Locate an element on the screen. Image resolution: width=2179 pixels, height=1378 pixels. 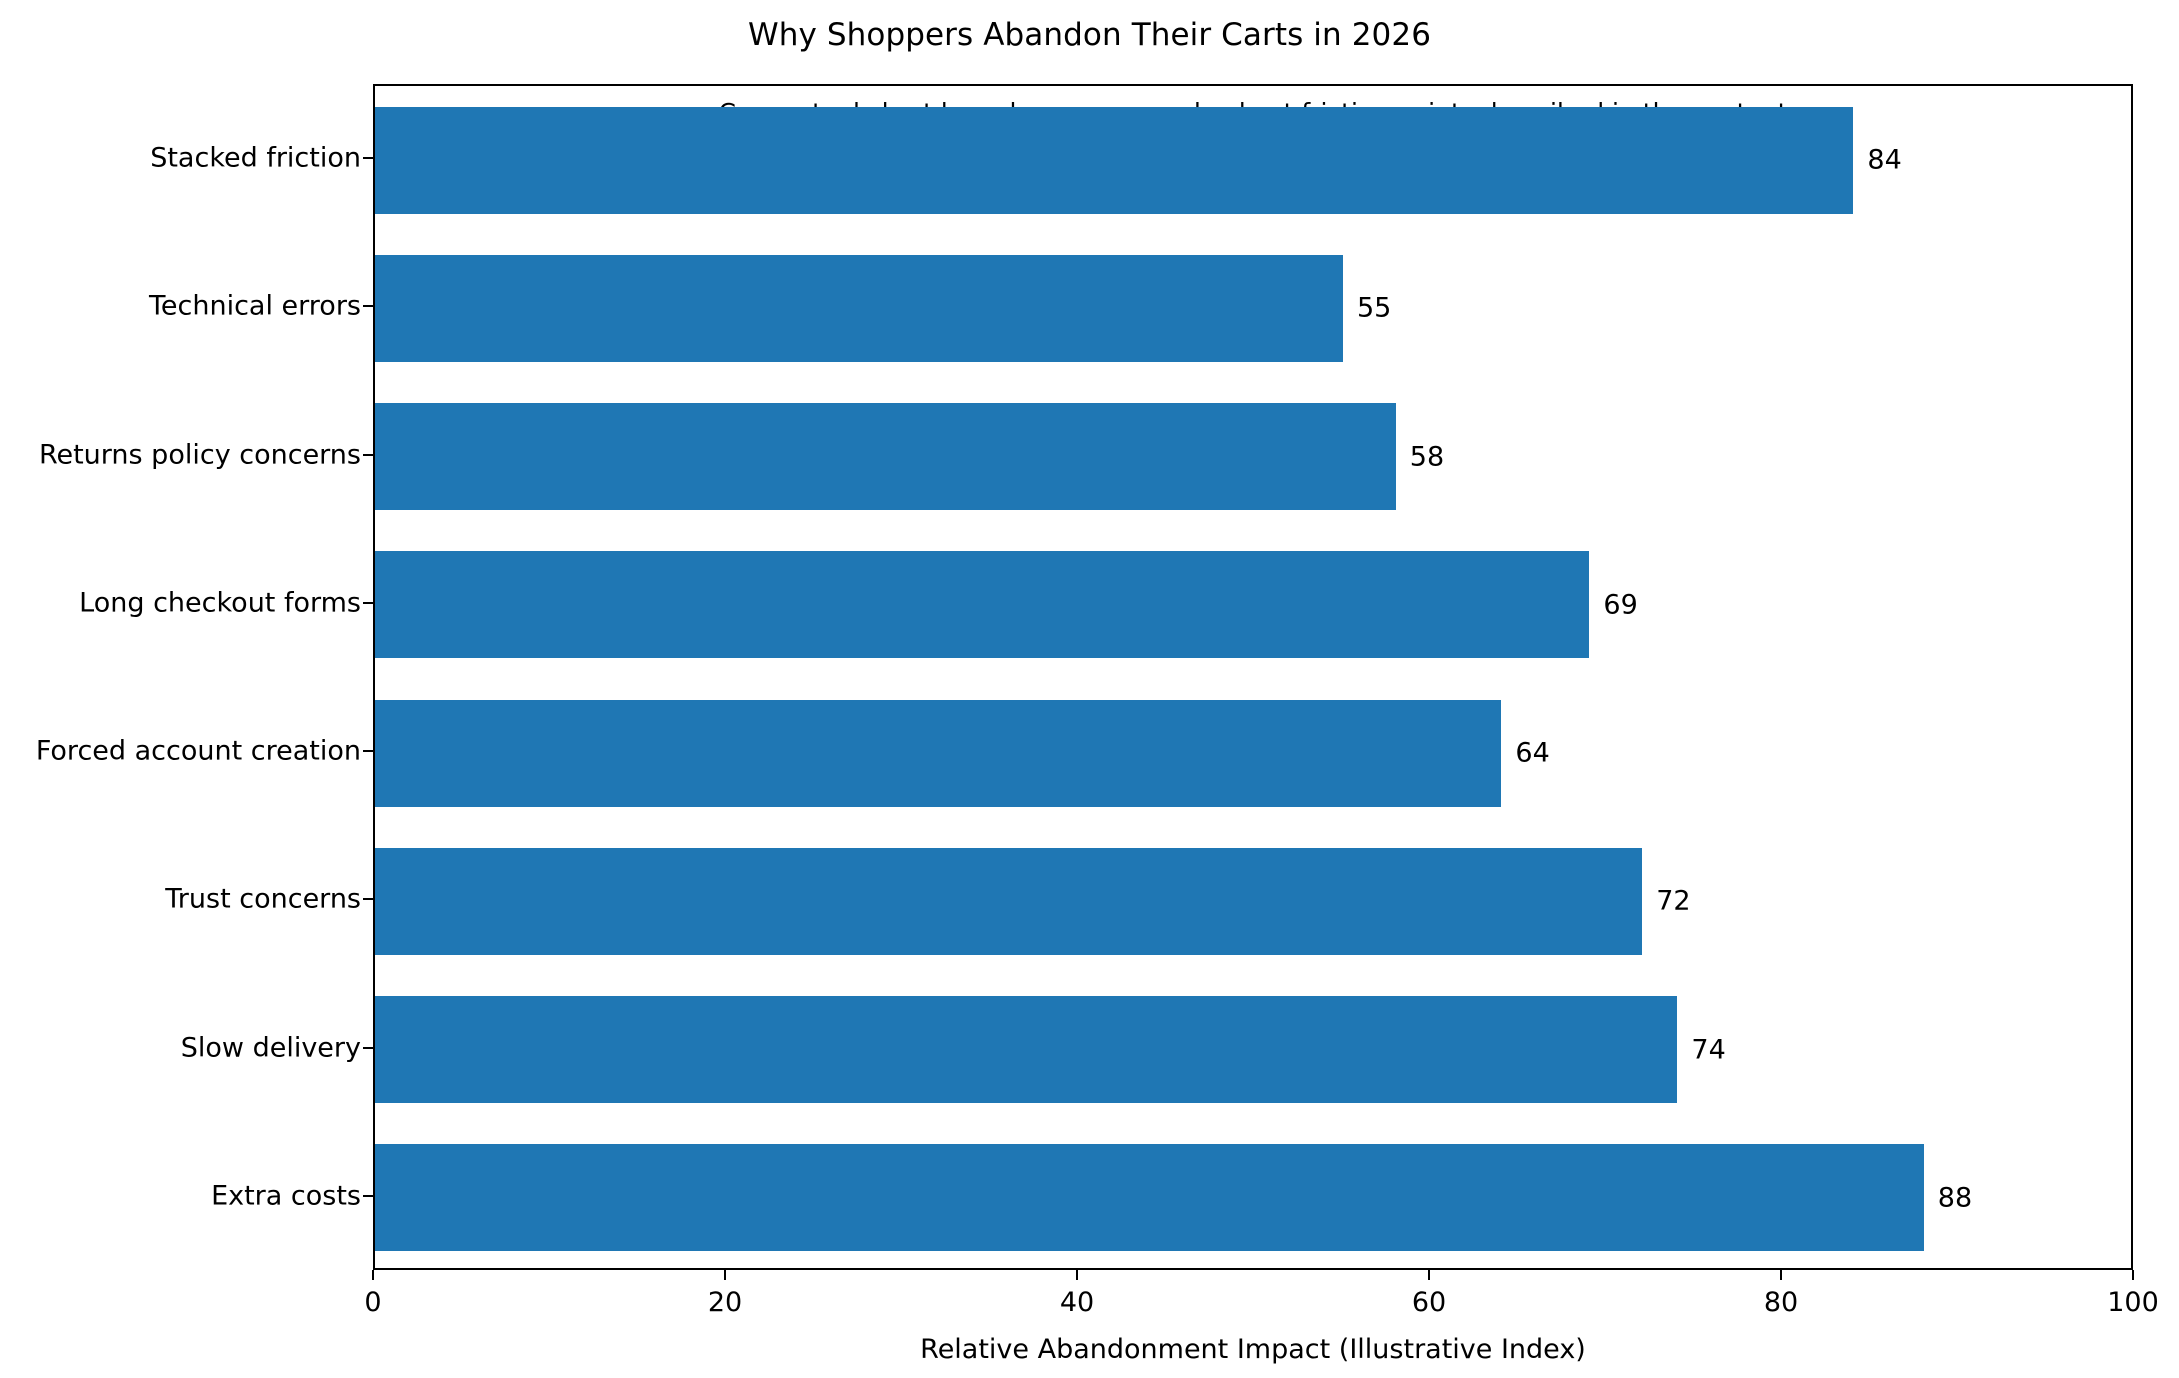
bar-row: 69 is located at coordinates (1255, 605).